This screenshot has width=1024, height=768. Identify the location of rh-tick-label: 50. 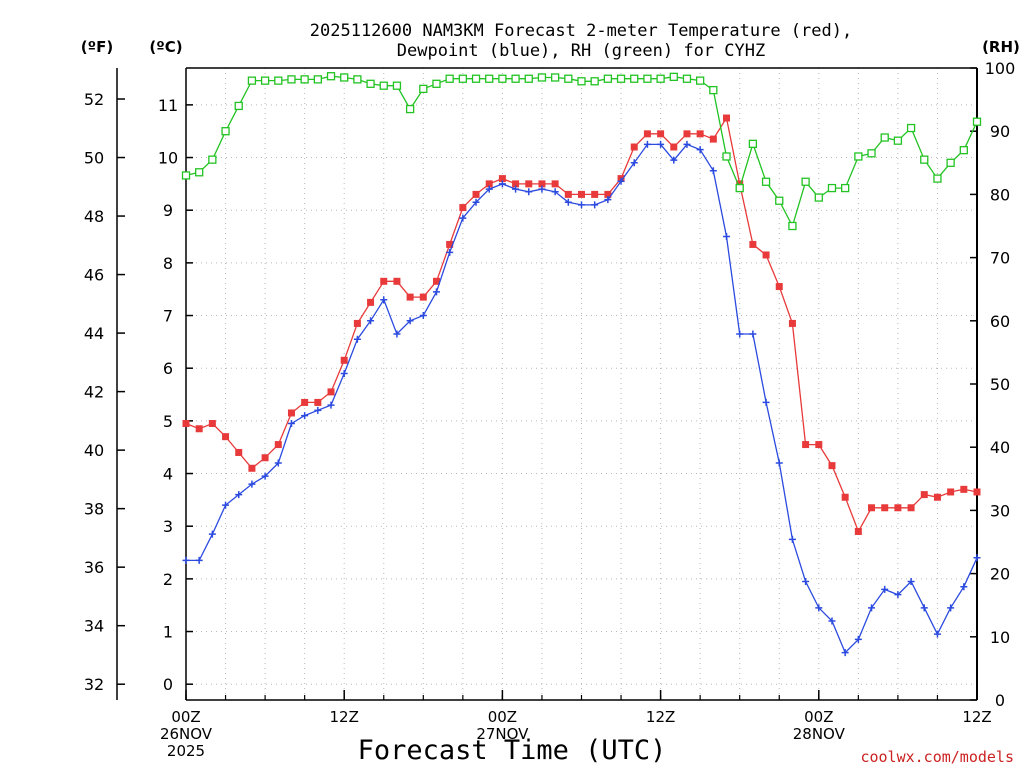
(1000, 384).